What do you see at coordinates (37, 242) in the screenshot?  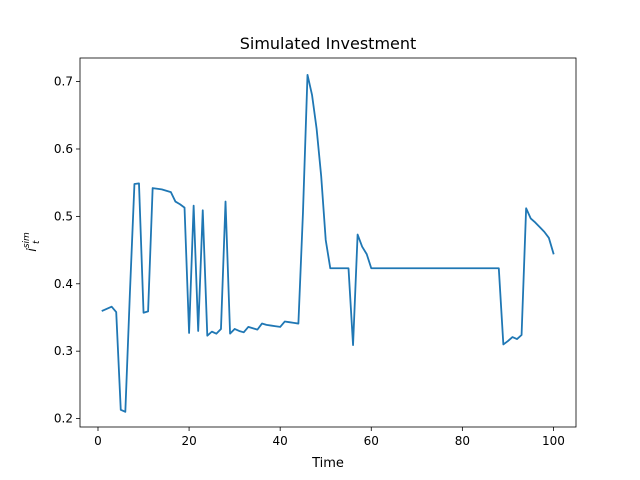 I see `svg-text: t` at bounding box center [37, 242].